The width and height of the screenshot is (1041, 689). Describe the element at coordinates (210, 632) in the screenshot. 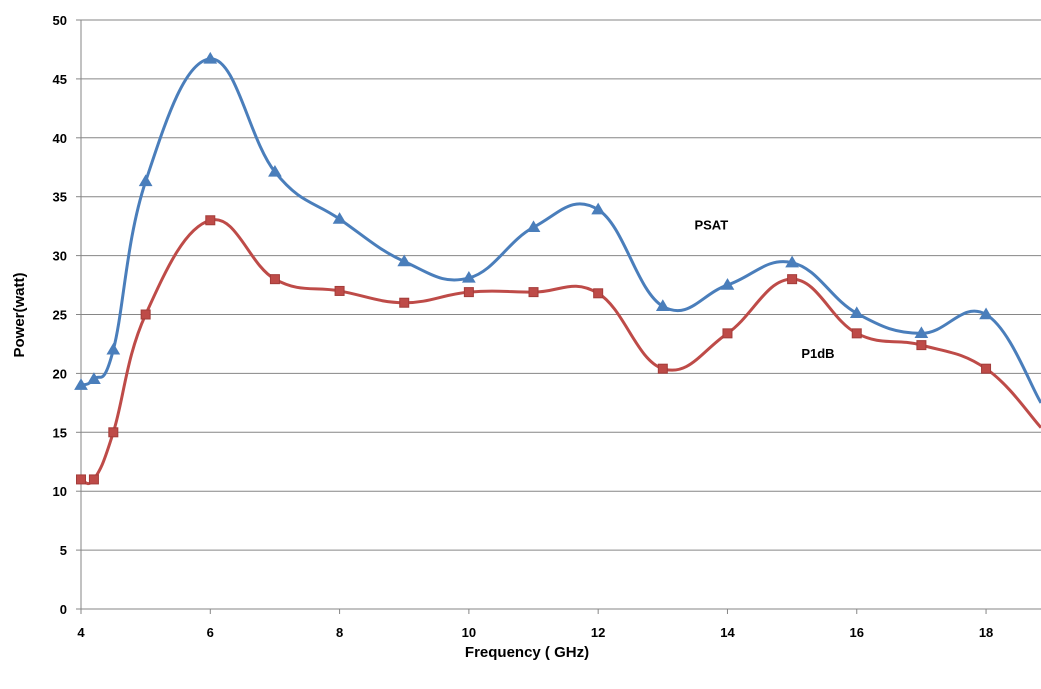

I see `x-tick-label: 6` at that location.